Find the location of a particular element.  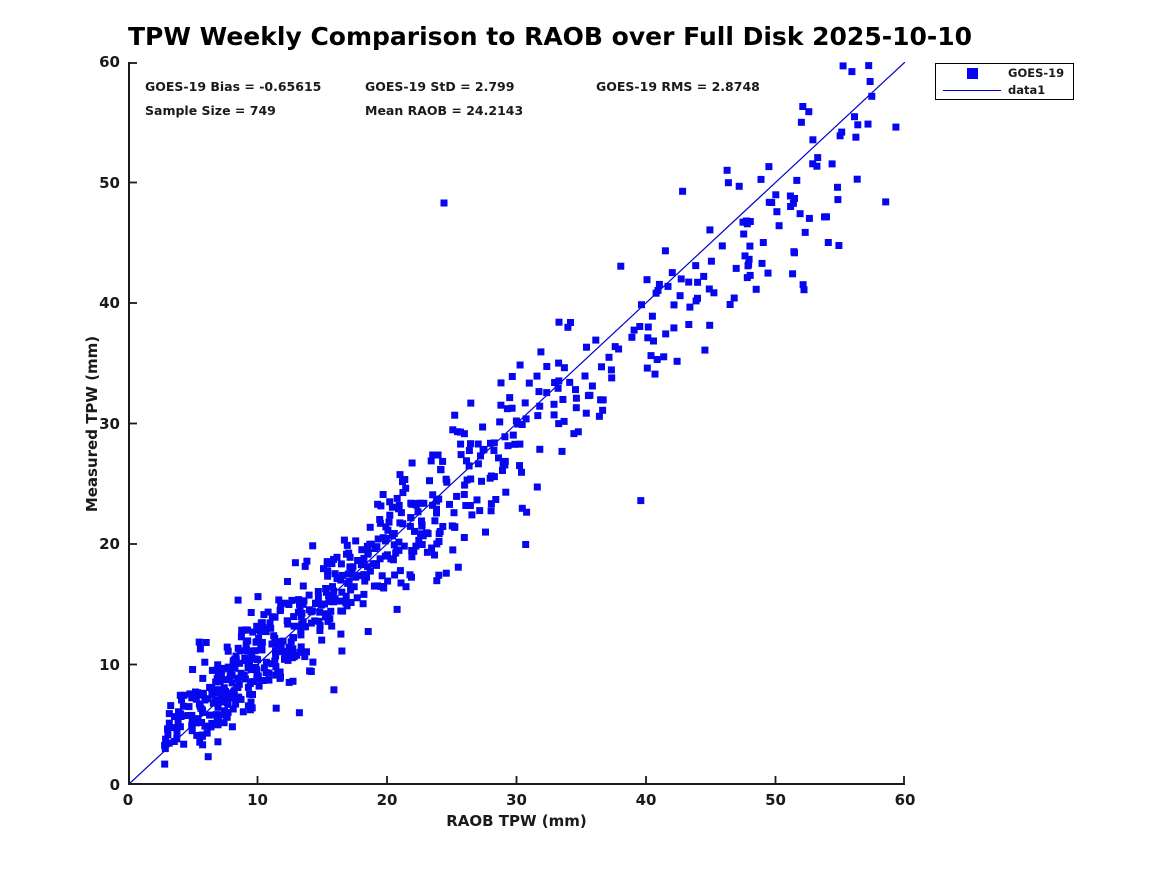

stat-bias-text: GOES-19 Bias = -0.65615 is located at coordinates (233, 86).